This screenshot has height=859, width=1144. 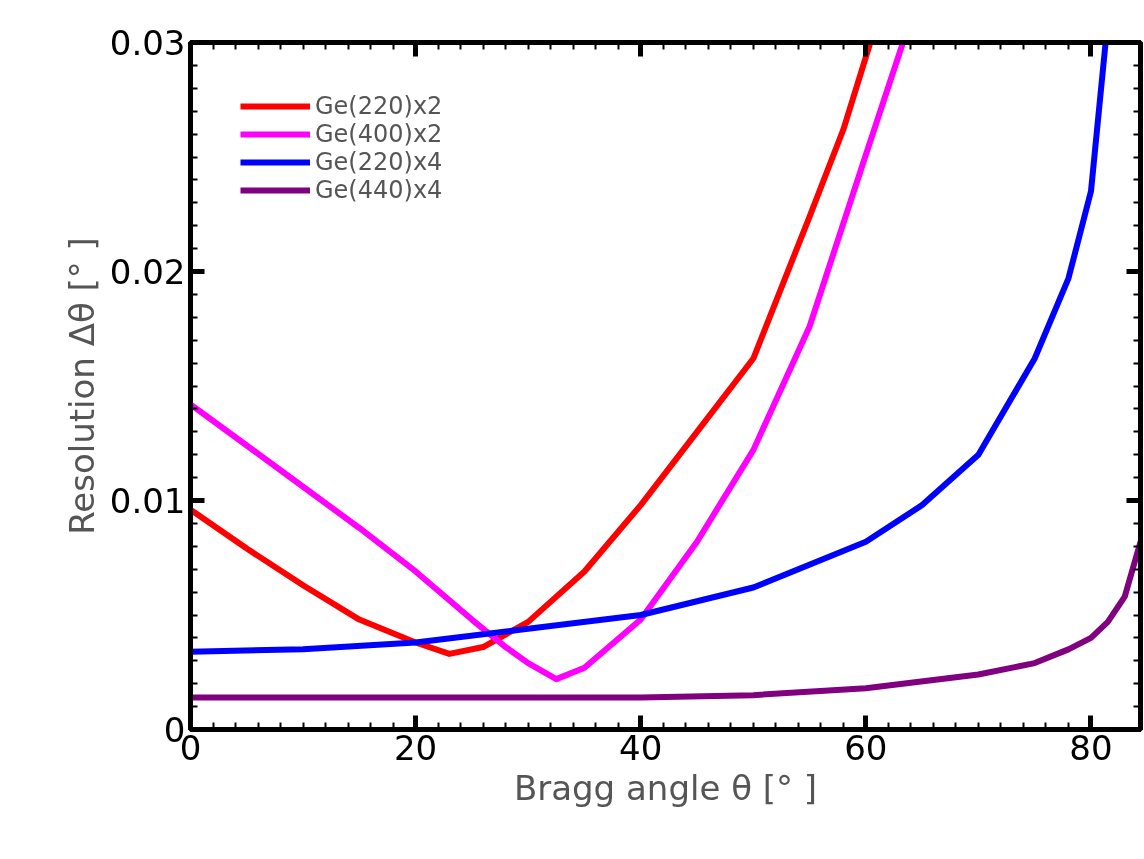 What do you see at coordinates (147, 43) in the screenshot?
I see `y-tick-label: 0.03` at bounding box center [147, 43].